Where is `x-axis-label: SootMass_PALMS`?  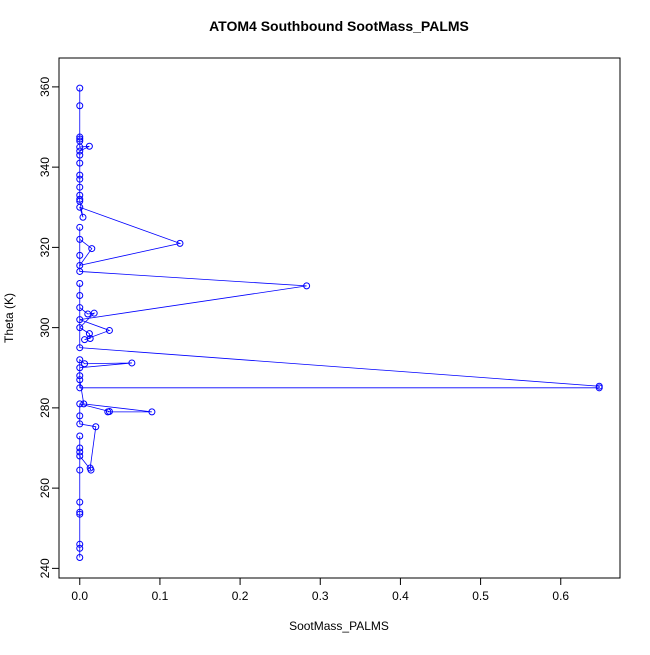
x-axis-label: SootMass_PALMS is located at coordinates (339, 626).